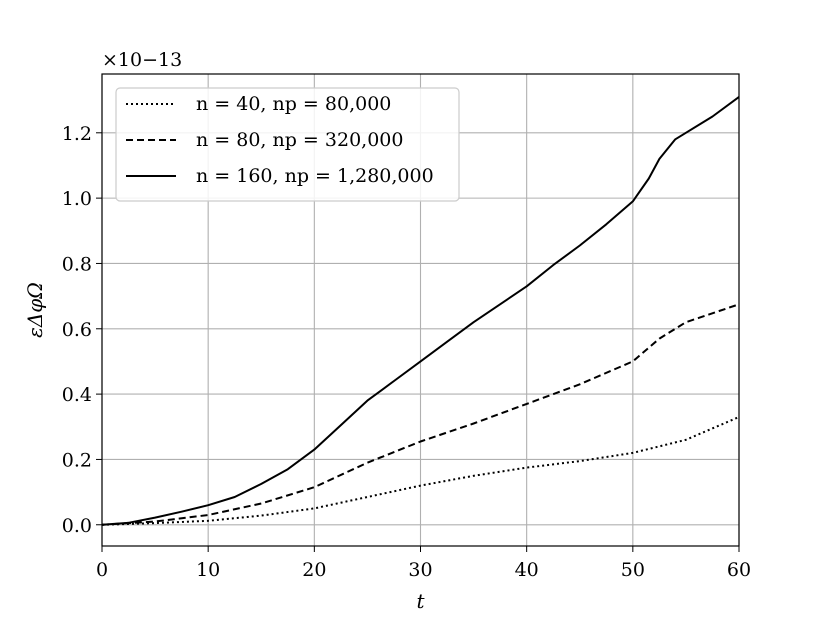  What do you see at coordinates (77, 460) in the screenshot?
I see `y-tick-label: 0.2` at bounding box center [77, 460].